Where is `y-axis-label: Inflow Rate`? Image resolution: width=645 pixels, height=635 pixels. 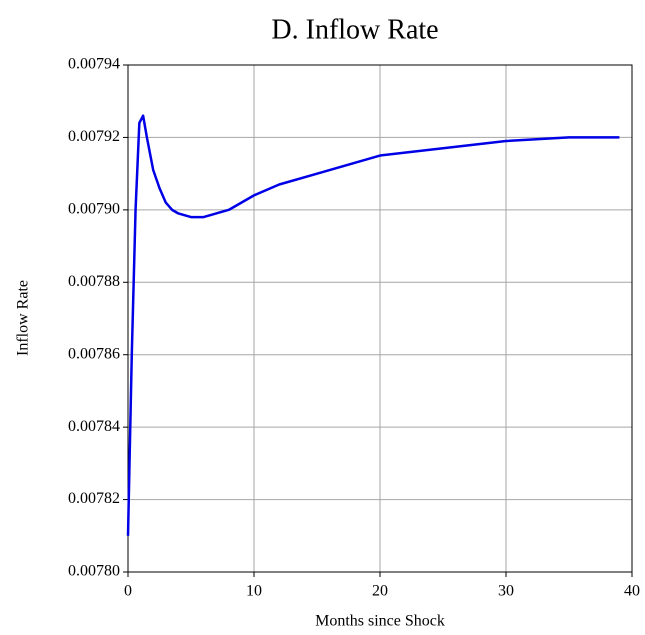 y-axis-label: Inflow Rate is located at coordinates (23, 318).